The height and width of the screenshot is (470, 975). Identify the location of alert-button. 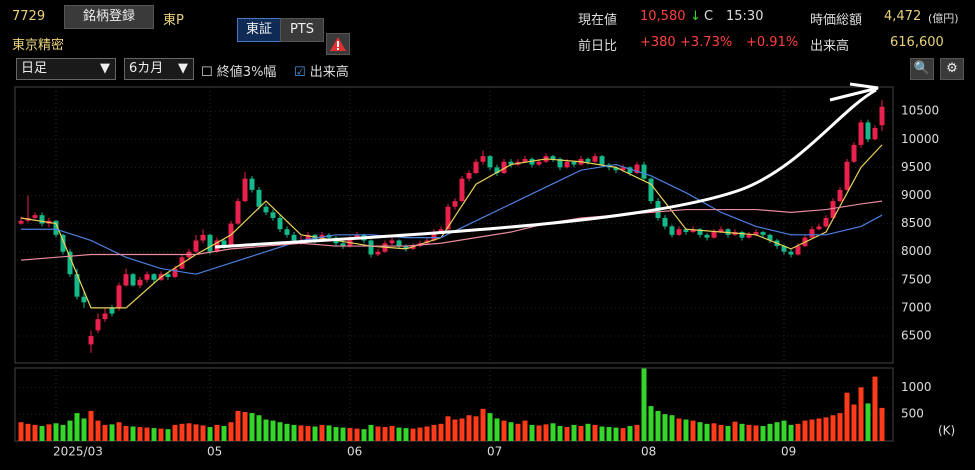
(338, 44).